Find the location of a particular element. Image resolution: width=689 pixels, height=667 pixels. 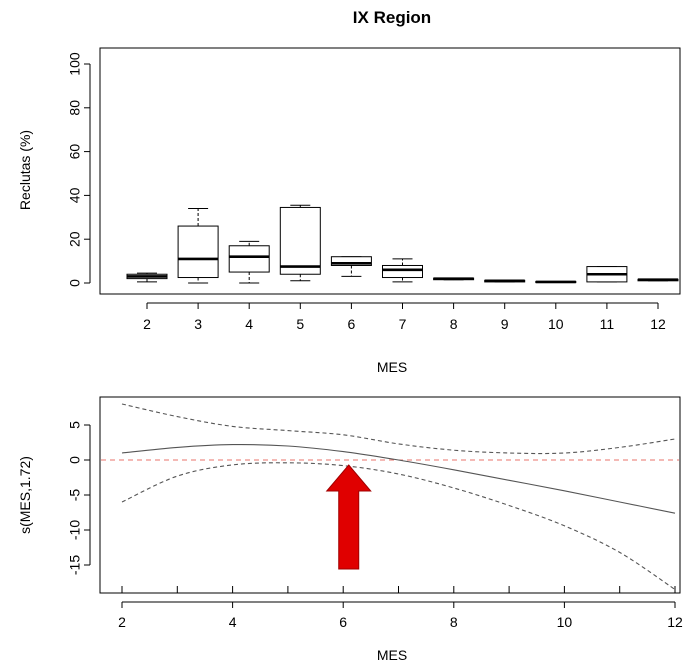

bottom-x-tick-label: 6 is located at coordinates (343, 622).